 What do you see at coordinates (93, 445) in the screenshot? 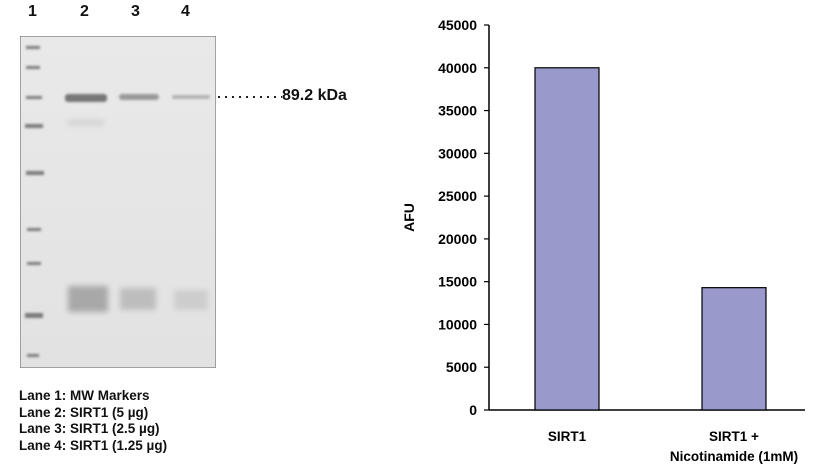
I see `legend-line-4: Lane 4: SIRT1 (1.25 µg)` at bounding box center [93, 445].